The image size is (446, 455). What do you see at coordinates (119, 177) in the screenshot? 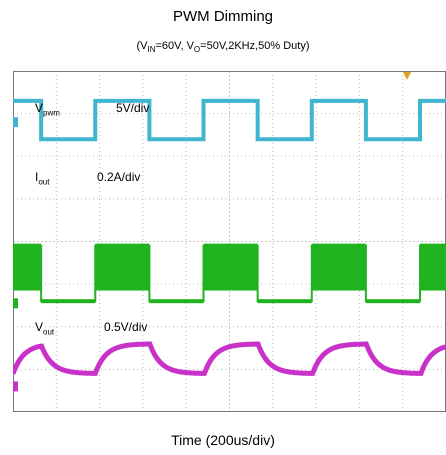
I see `channel-scale-iout: 0.2A/div` at bounding box center [119, 177].